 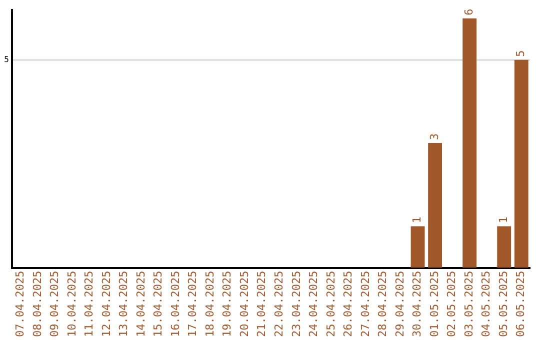 I want to click on x-tick-label: 05.05.2025, so click(x=503, y=304).